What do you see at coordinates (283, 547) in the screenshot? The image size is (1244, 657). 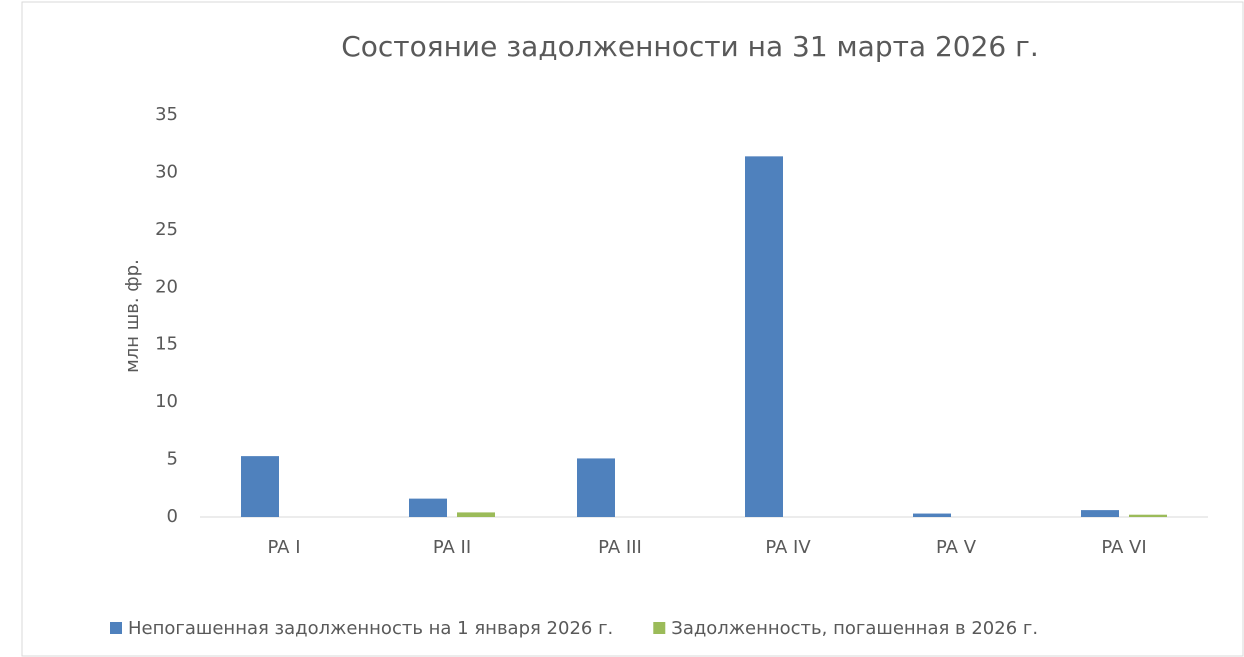 I see `x-tick-label: PA I` at bounding box center [283, 547].